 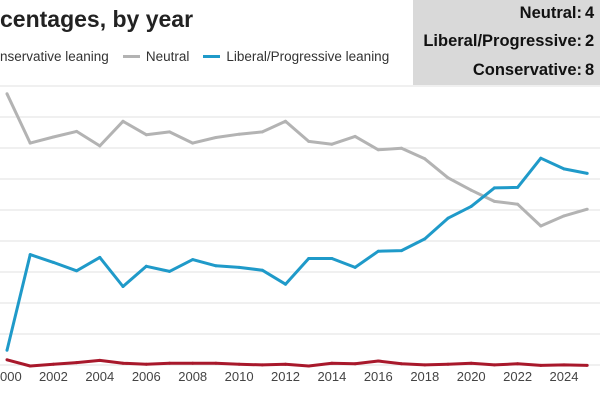 I want to click on series-line-conservative-leaning, so click(x=297, y=363).